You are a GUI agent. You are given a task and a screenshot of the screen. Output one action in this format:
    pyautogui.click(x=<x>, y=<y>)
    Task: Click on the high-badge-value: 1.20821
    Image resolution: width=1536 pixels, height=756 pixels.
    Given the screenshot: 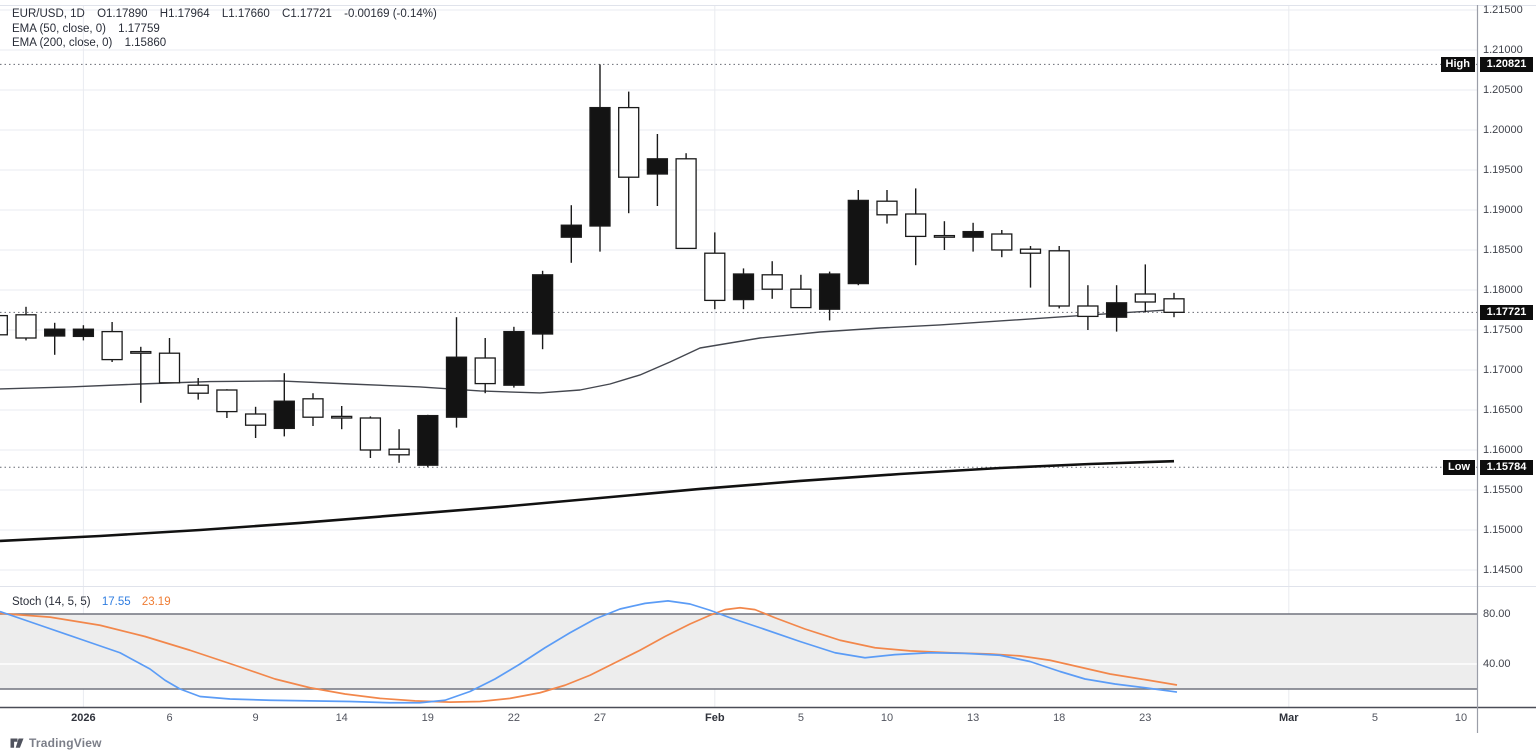 What is the action you would take?
    pyautogui.click(x=1506, y=64)
    